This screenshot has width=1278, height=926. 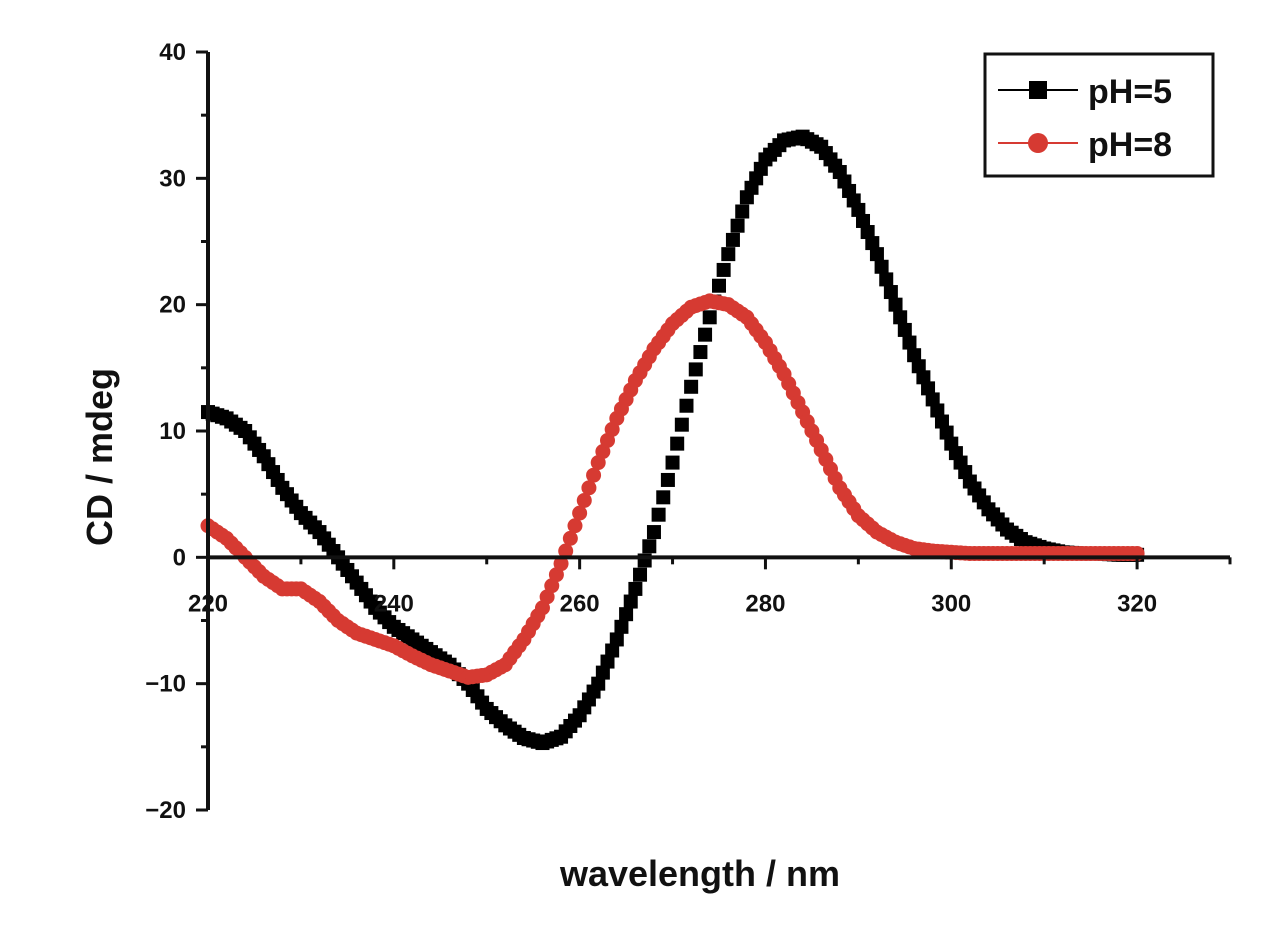 What do you see at coordinates (699, 873) in the screenshot?
I see `x-axis-title: wavelength / nm` at bounding box center [699, 873].